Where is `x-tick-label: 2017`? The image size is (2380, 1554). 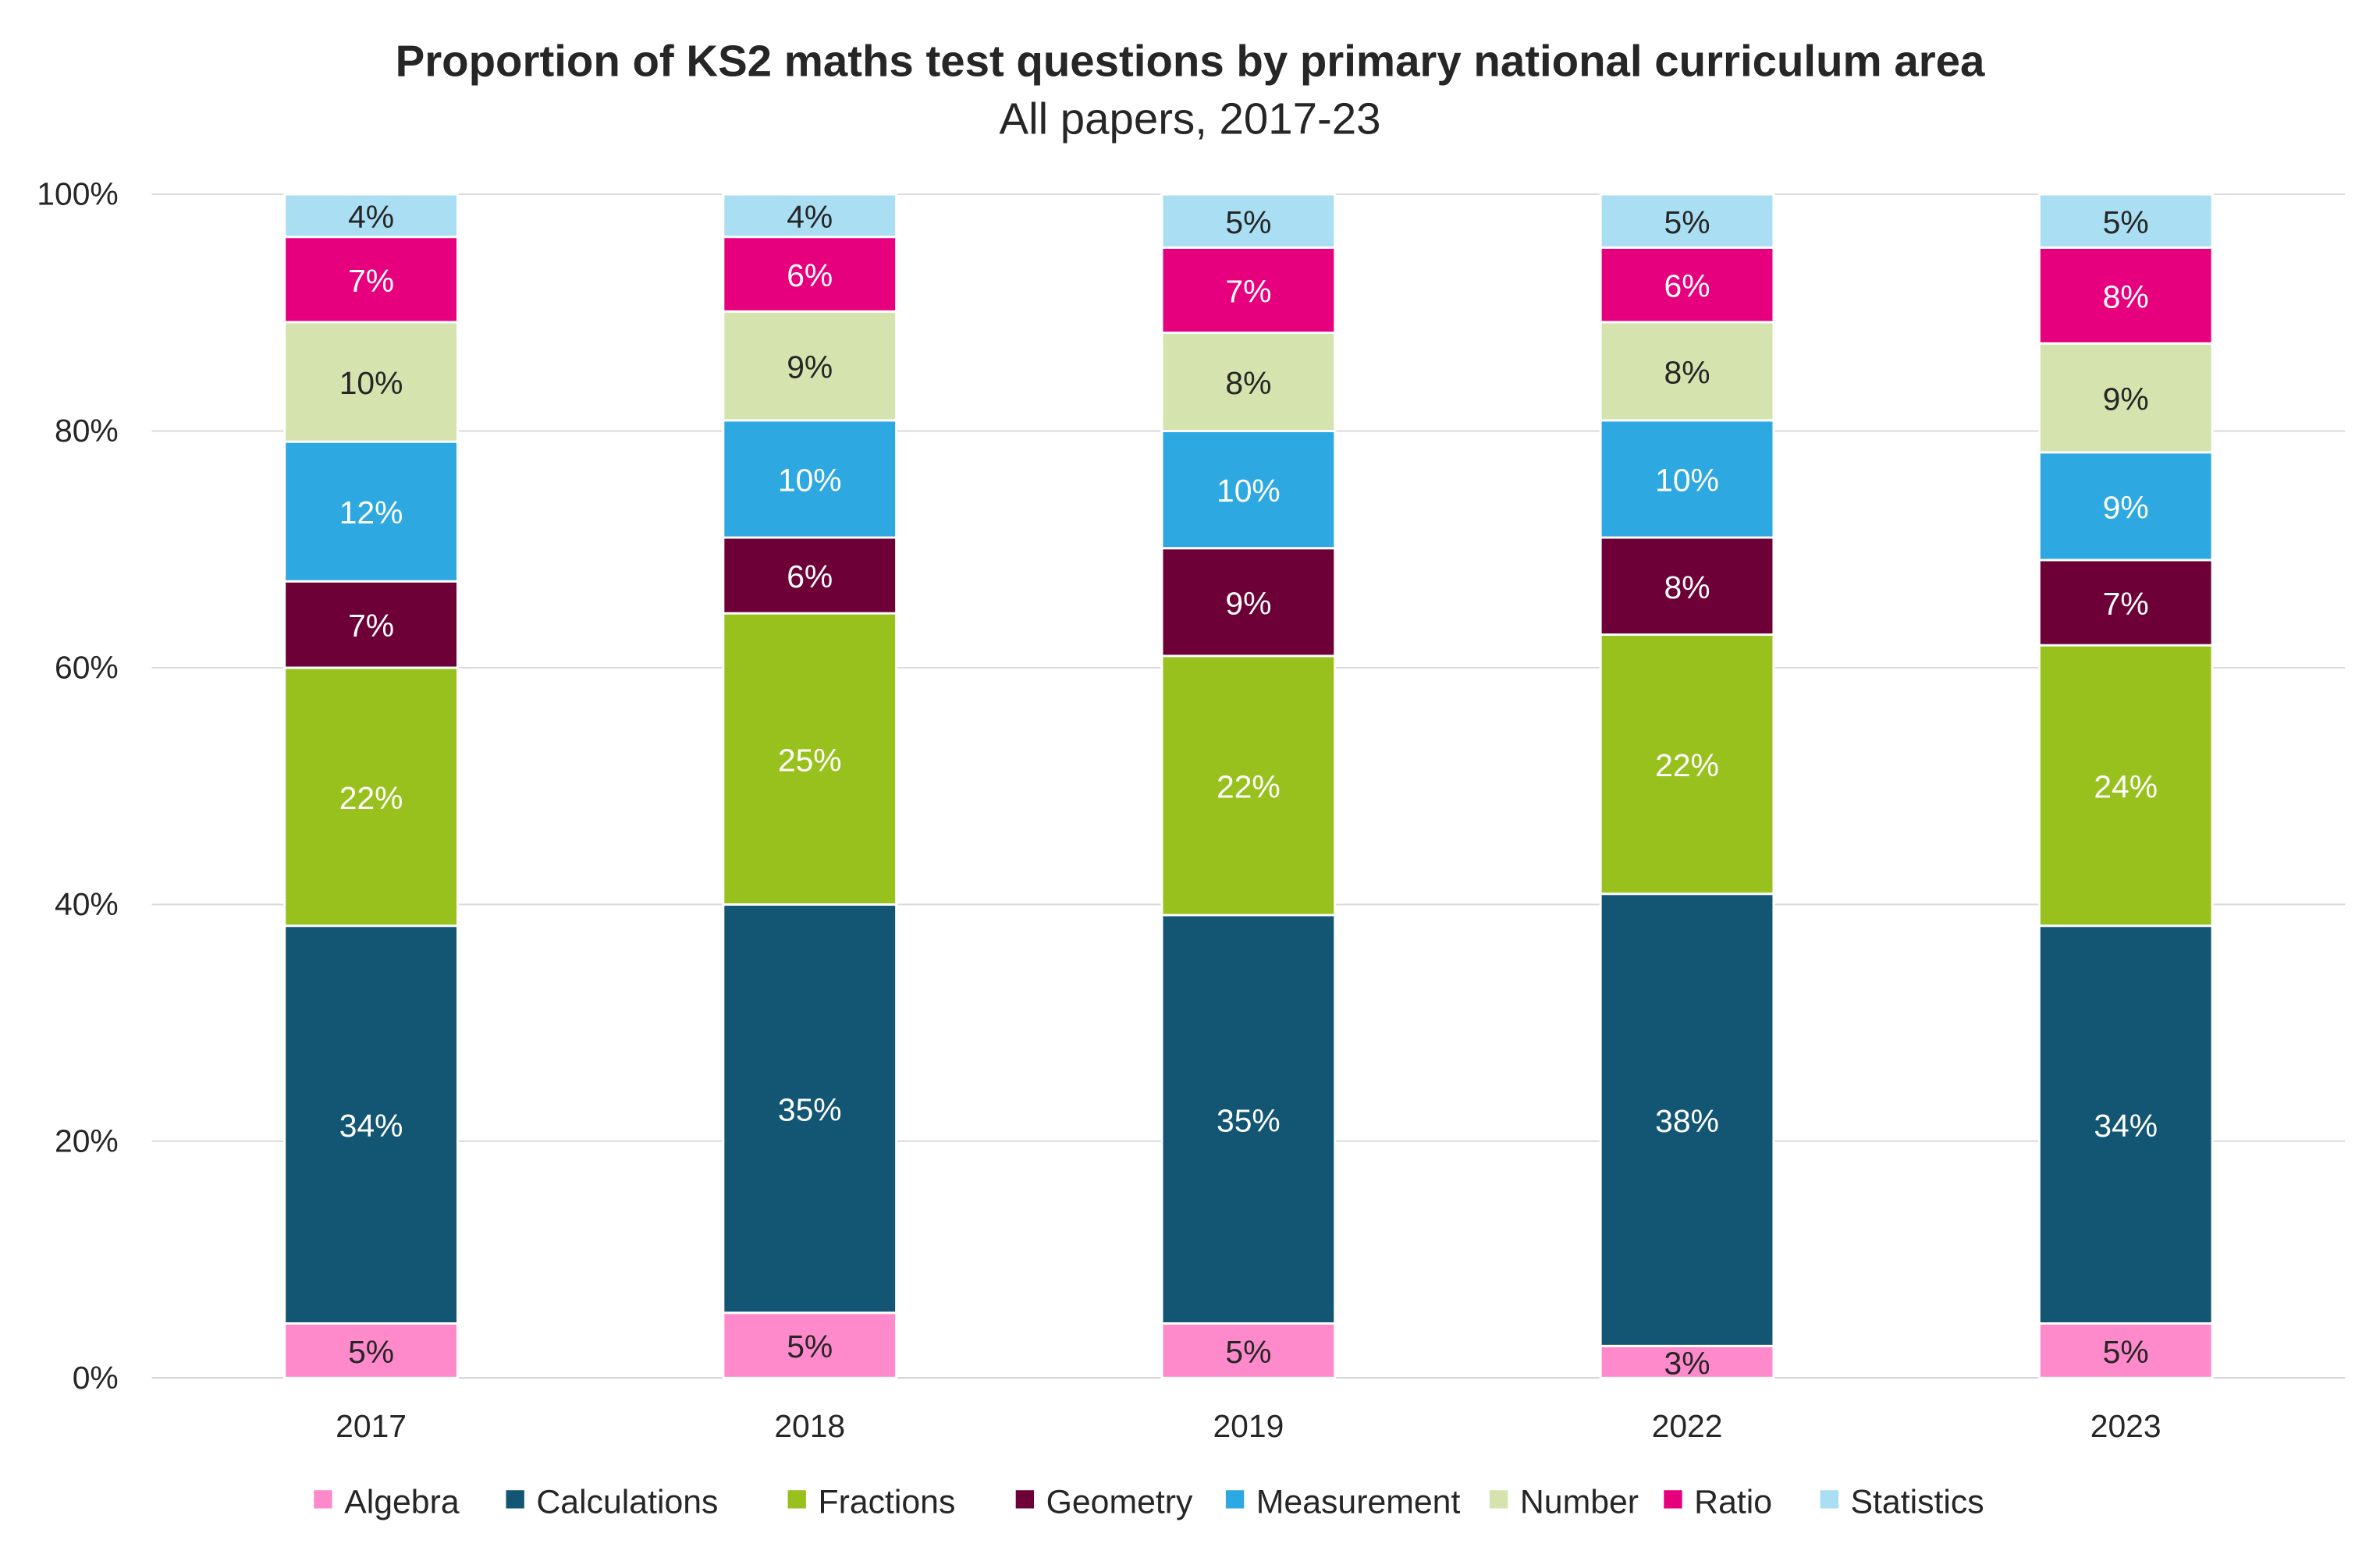 x-tick-label: 2017 is located at coordinates (371, 1426).